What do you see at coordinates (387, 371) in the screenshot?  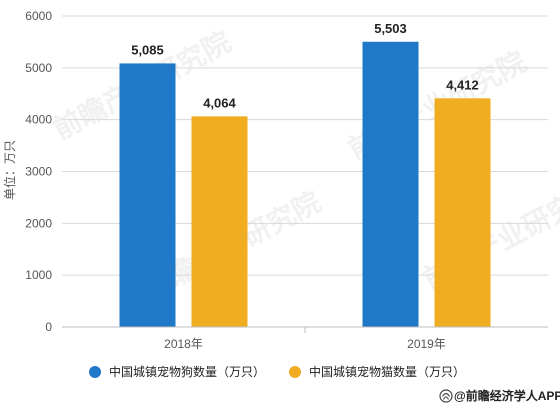 I see `legend-label-cat: 中国城镇宠物猫数量（万只）` at bounding box center [387, 371].